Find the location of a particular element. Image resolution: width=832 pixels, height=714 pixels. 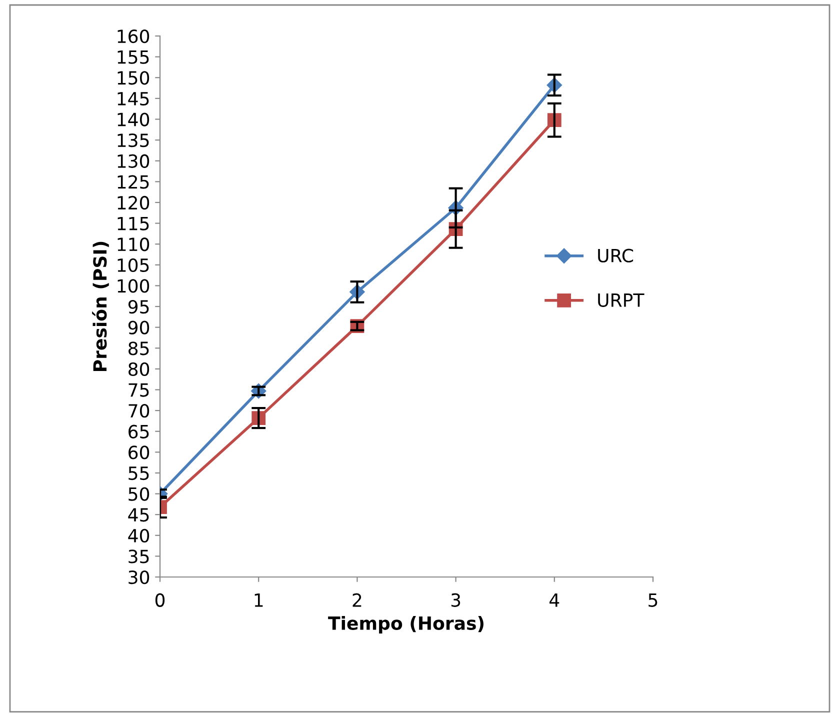

y-tick-label: 65 is located at coordinates (138, 431).